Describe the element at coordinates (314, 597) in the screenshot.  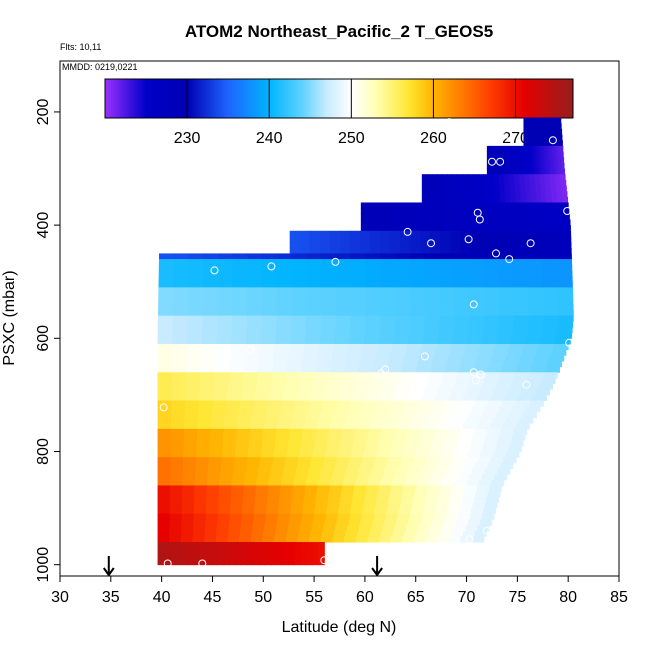
I see `x-tick-label: 55` at that location.